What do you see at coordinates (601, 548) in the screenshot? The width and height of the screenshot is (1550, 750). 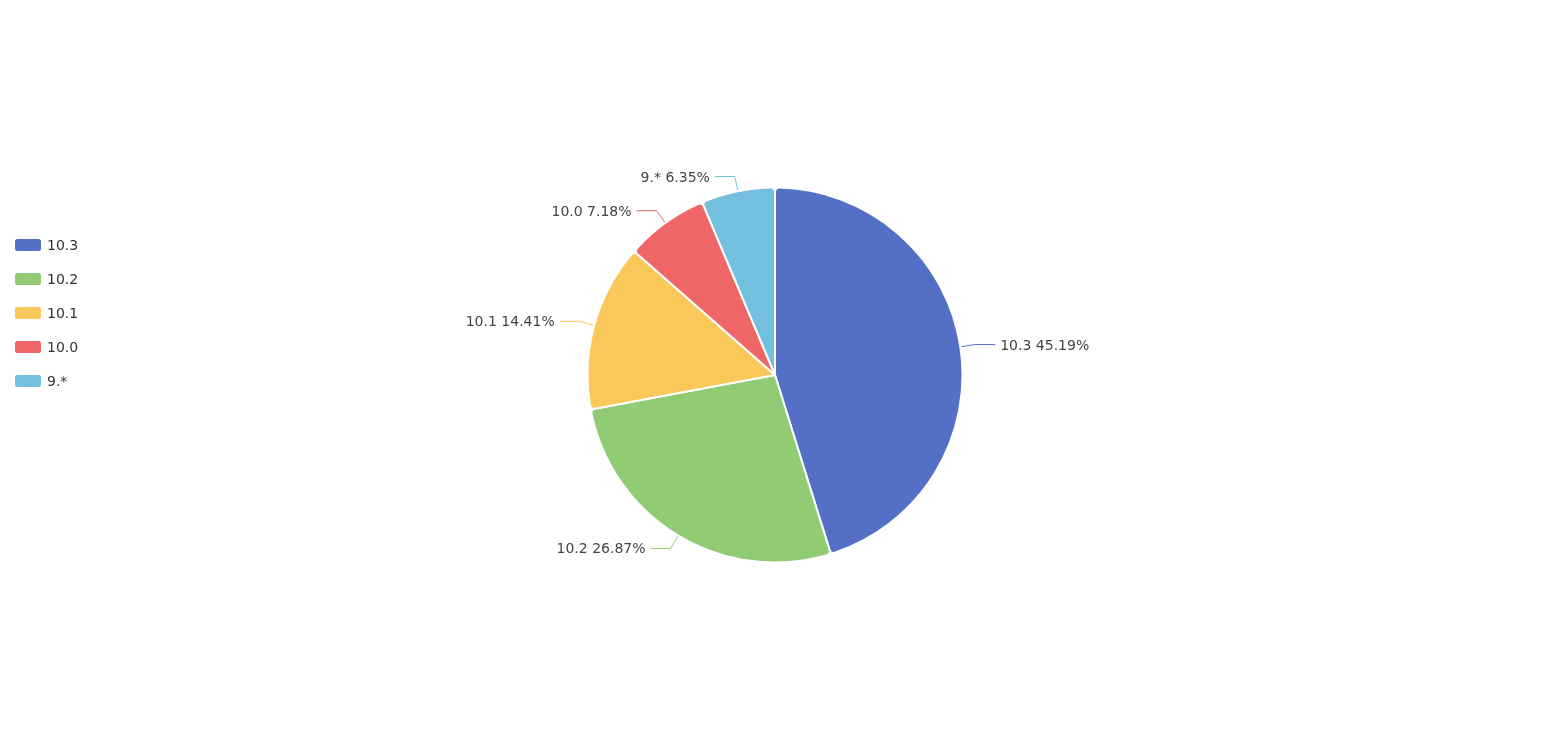 I see `data-label: 10.2 26.87%` at bounding box center [601, 548].